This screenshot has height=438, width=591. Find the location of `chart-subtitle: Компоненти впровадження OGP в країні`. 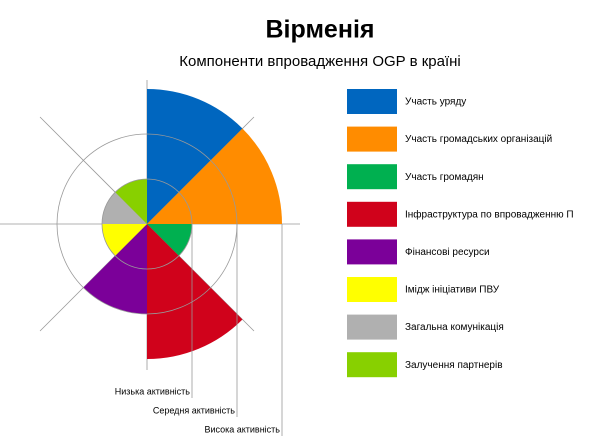

chart-subtitle: Компоненти впровадження OGP в країні is located at coordinates (320, 61).